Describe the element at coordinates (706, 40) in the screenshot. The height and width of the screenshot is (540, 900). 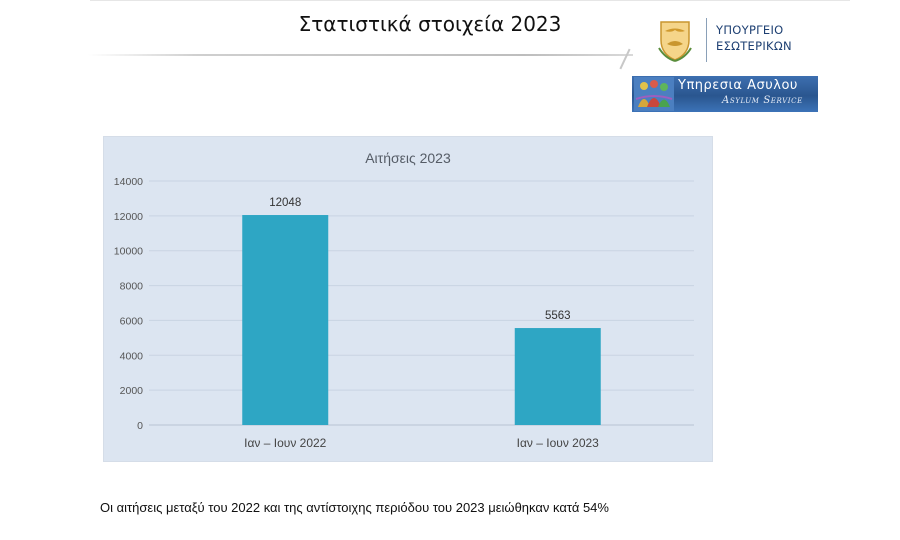
I see `ministry-logo-divider` at that location.